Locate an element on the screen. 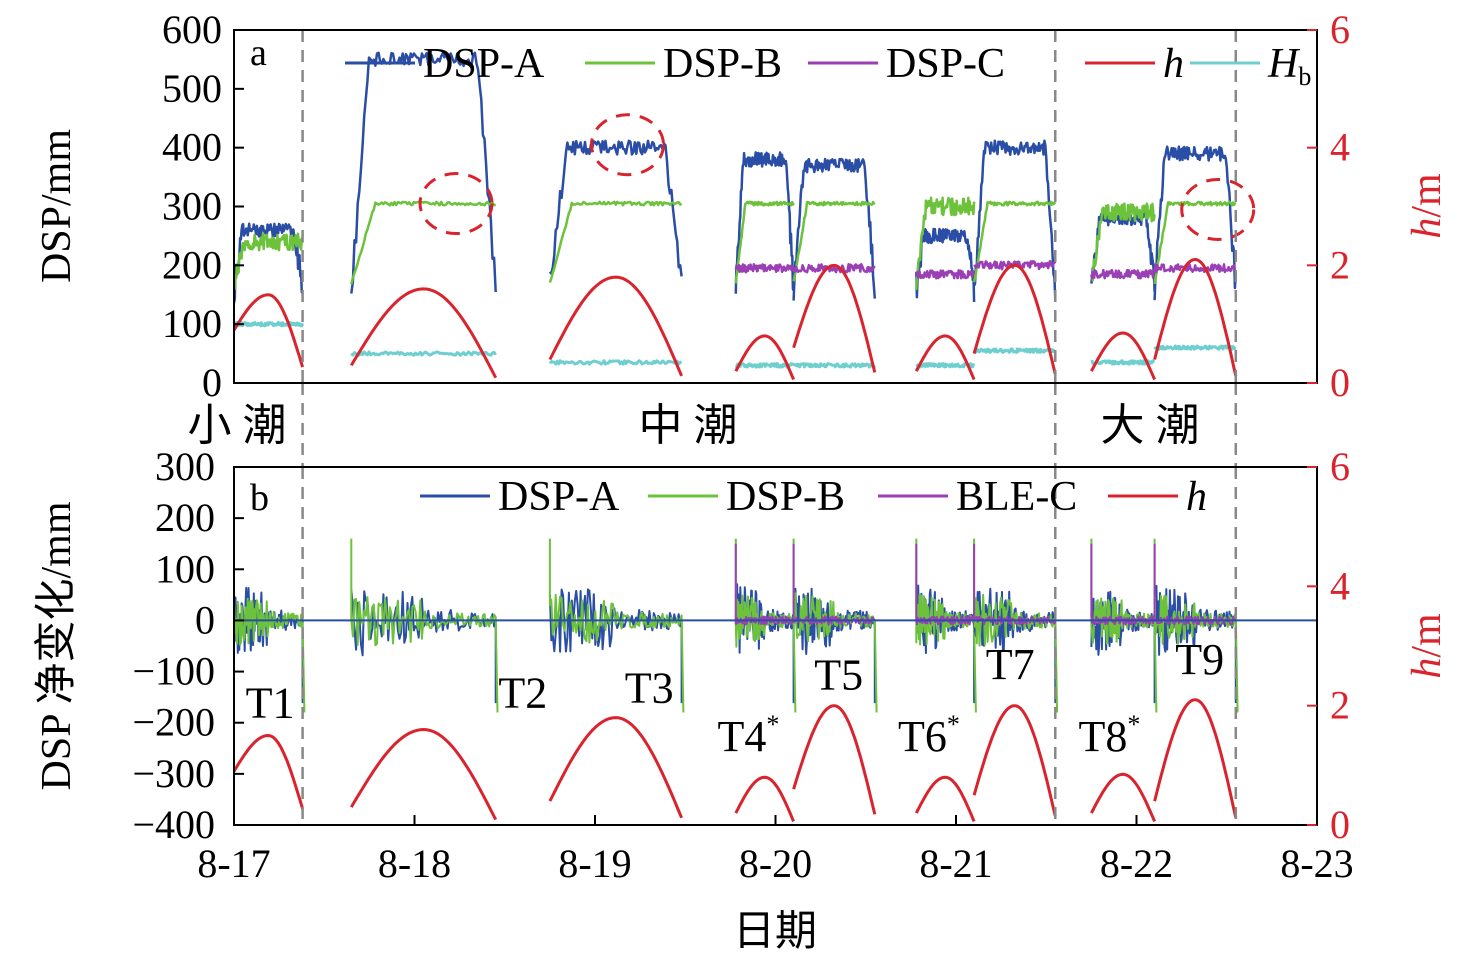 The image size is (1476, 962). panel-b-ytick-right-label: 2 is located at coordinates (1340, 705).